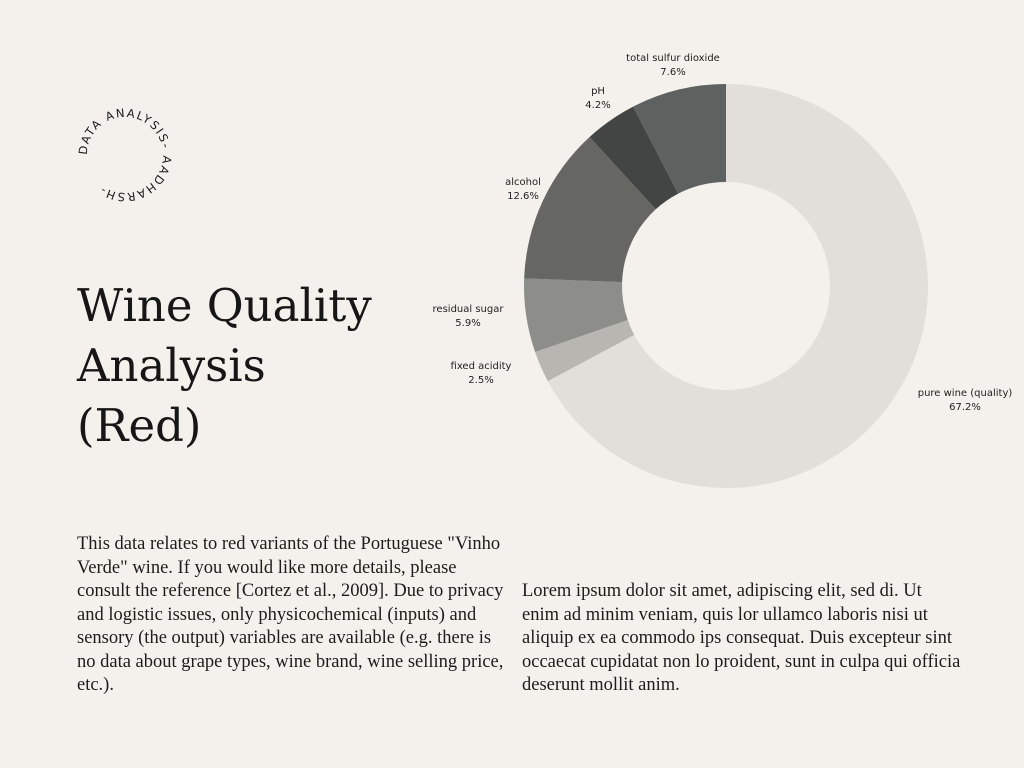 Image resolution: width=1024 pixels, height=768 pixels. Describe the element at coordinates (171, 365) in the screenshot. I see `title-line-2: Analysis` at that location.